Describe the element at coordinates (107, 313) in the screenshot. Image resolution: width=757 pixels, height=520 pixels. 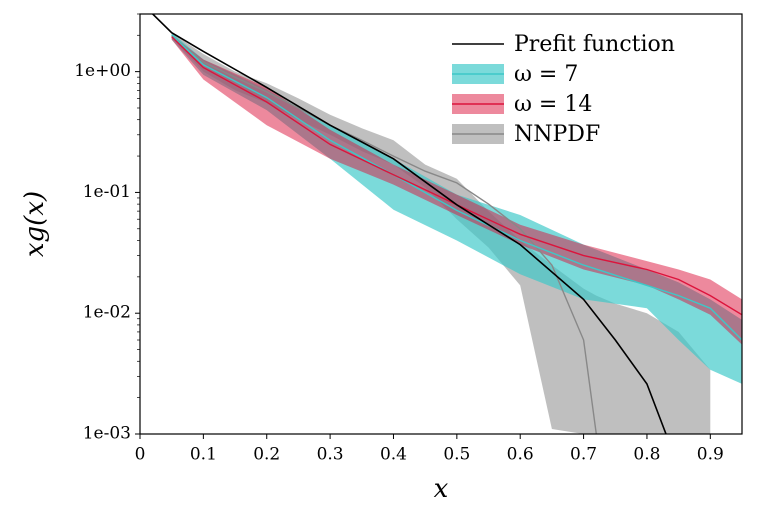
I see `y-tick-label: 1e-02` at that location.